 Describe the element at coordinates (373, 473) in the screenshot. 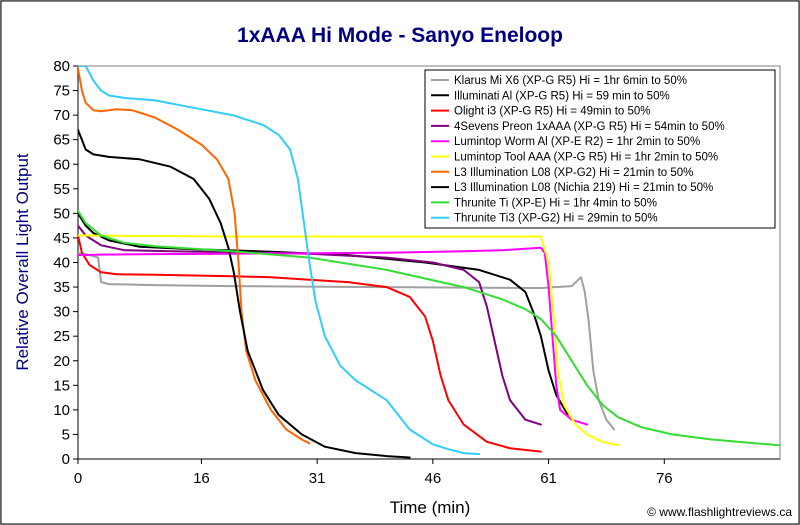

I see `x-axis: 0 16 31 46 61 76` at that location.